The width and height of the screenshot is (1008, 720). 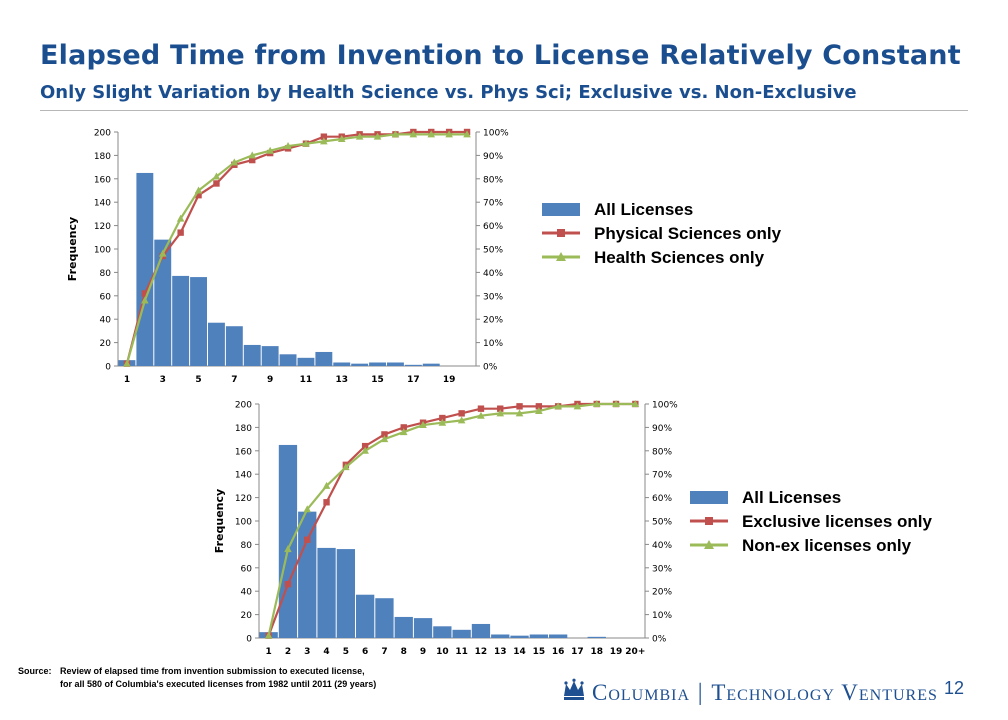 I want to click on x-tick-label: 18, so click(x=596, y=652).